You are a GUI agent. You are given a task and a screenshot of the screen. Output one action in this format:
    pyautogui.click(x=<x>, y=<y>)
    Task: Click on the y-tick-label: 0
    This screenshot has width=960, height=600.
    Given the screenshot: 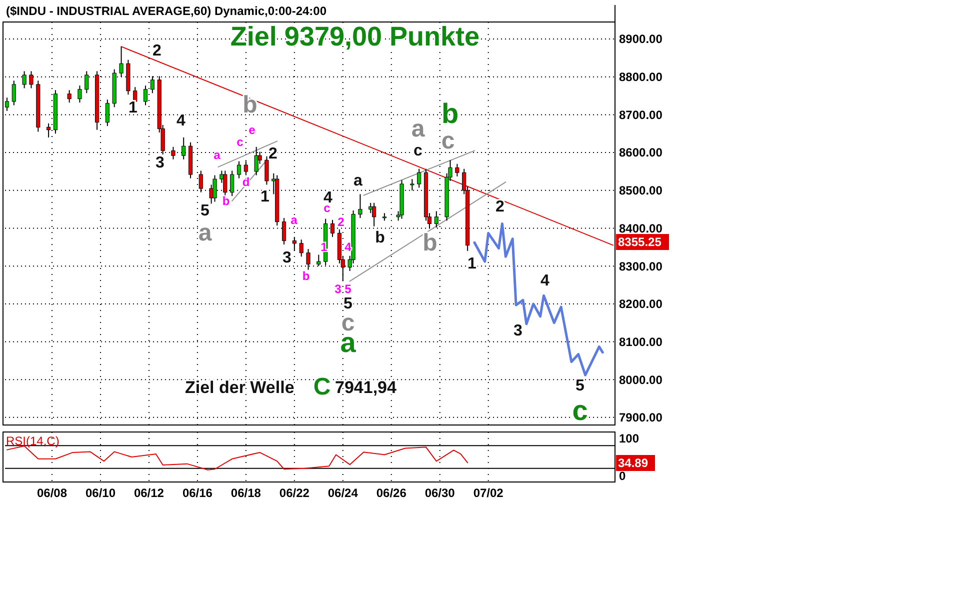 What is the action you would take?
    pyautogui.click(x=622, y=476)
    